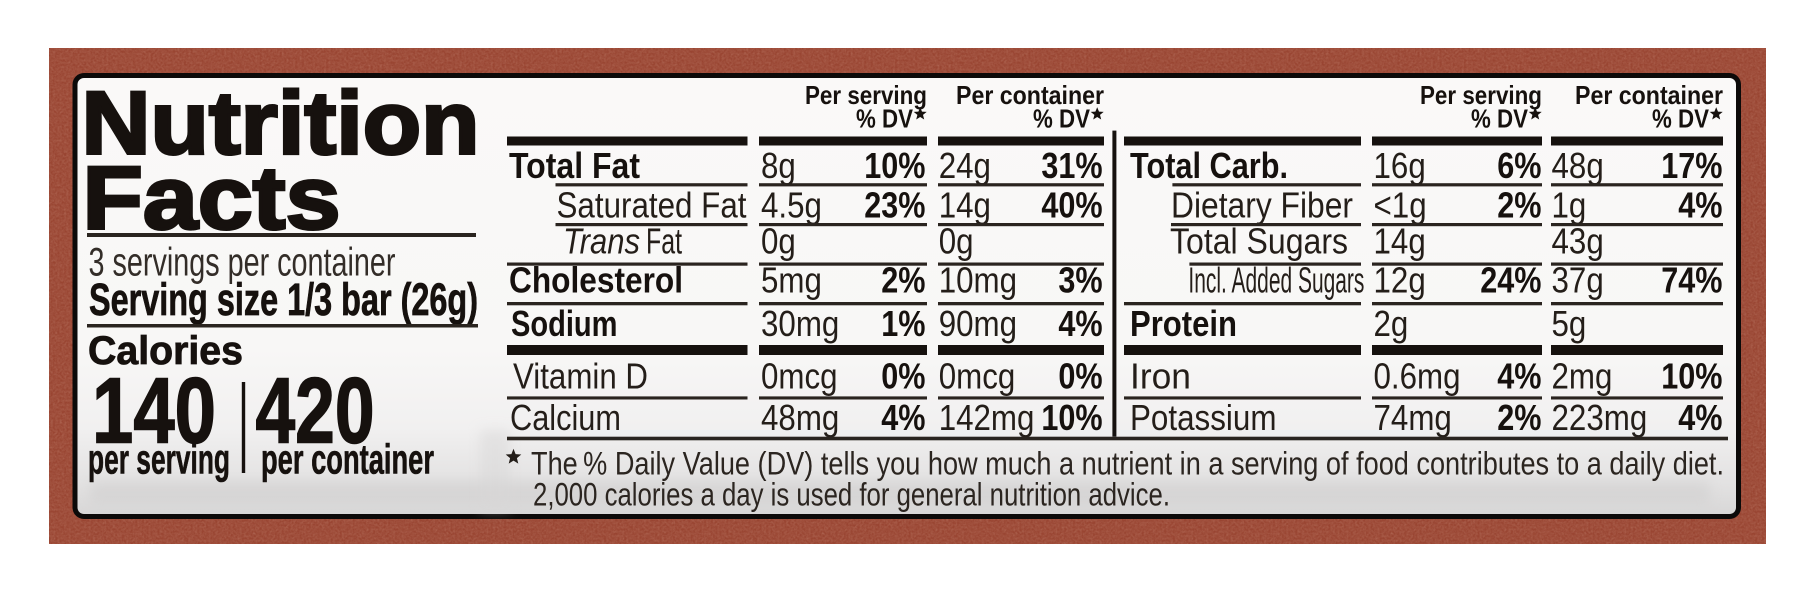 This screenshot has height=596, width=1816. What do you see at coordinates (159, 459) in the screenshot?
I see `svg-text: per serving` at bounding box center [159, 459].